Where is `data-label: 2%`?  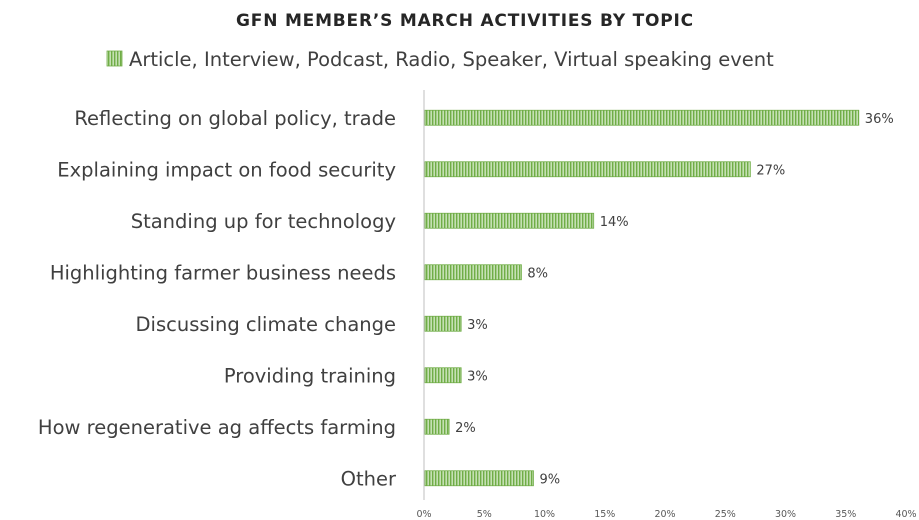
data-label: 2% is located at coordinates (465, 428).